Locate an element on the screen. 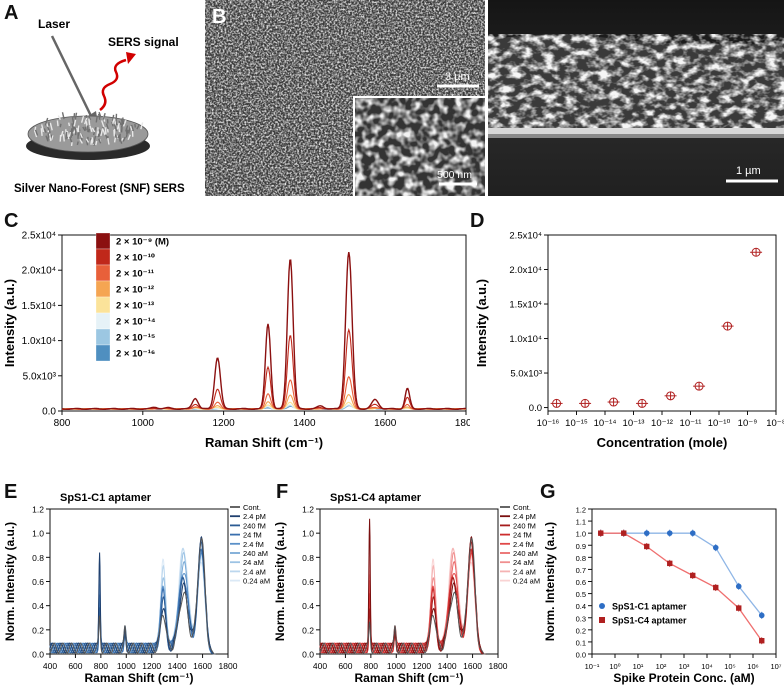  y-tick-label: 0.6 is located at coordinates (38, 582).